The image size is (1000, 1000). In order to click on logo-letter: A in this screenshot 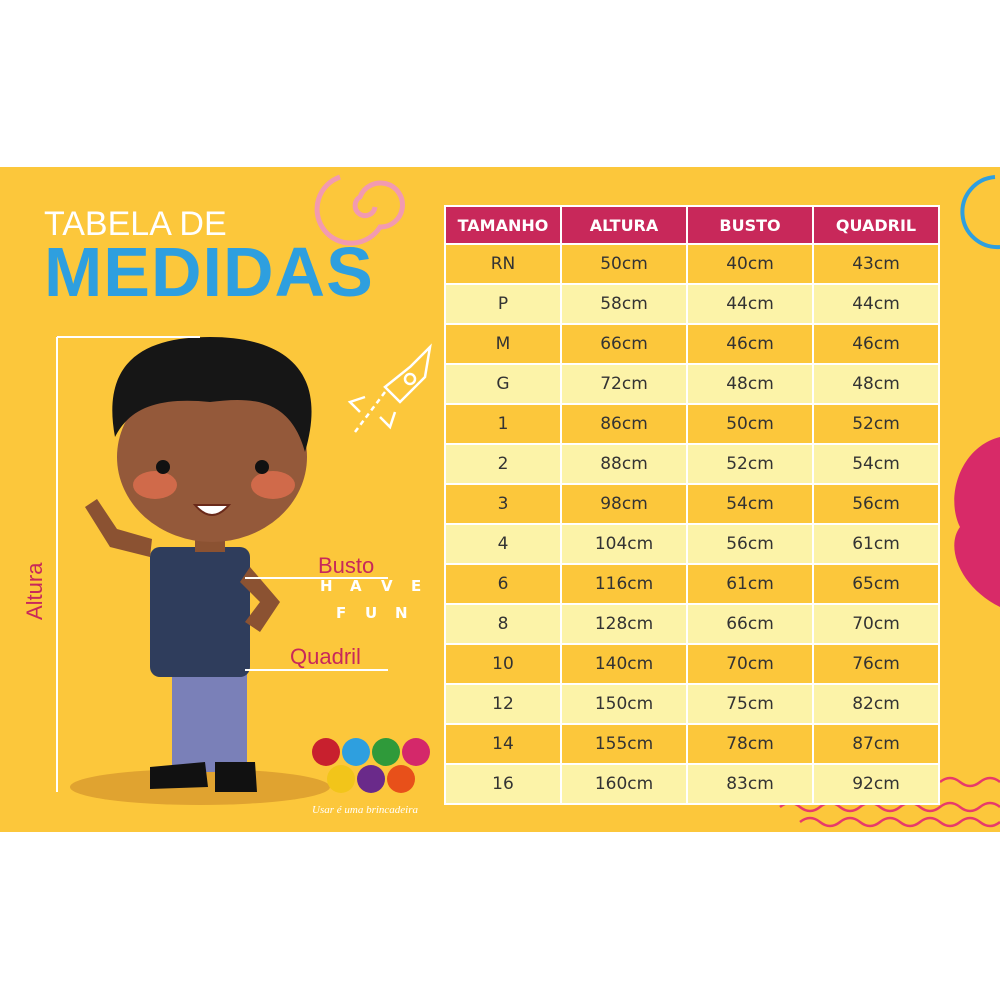, I will do `click(356, 586)`.